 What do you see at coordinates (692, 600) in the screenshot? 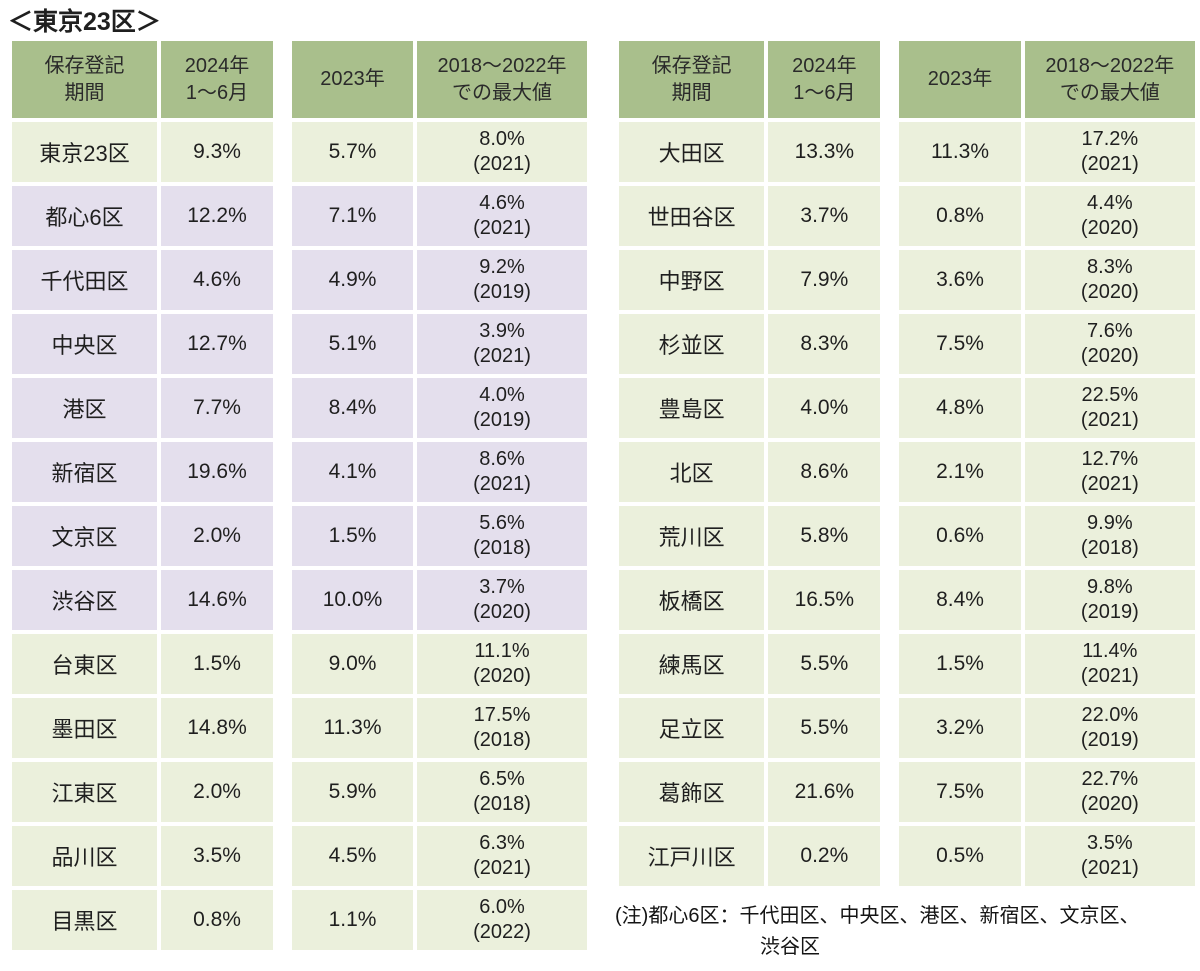
I see `ward-name-cell: 板橋区` at bounding box center [692, 600].